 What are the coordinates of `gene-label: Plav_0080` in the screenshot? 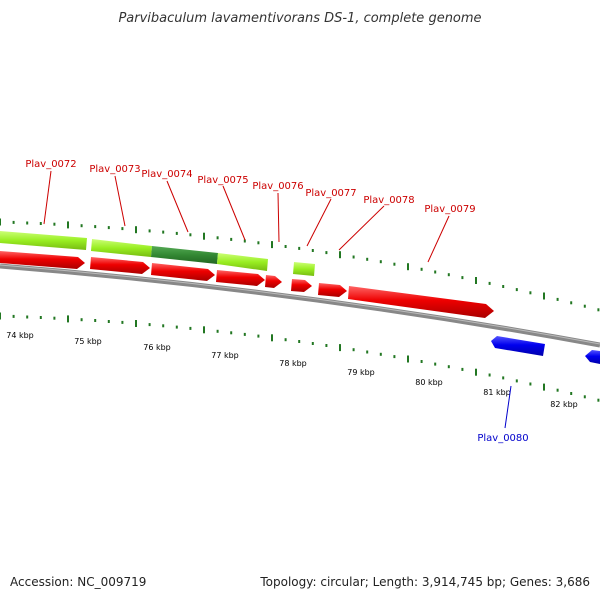 It's located at (502, 438).